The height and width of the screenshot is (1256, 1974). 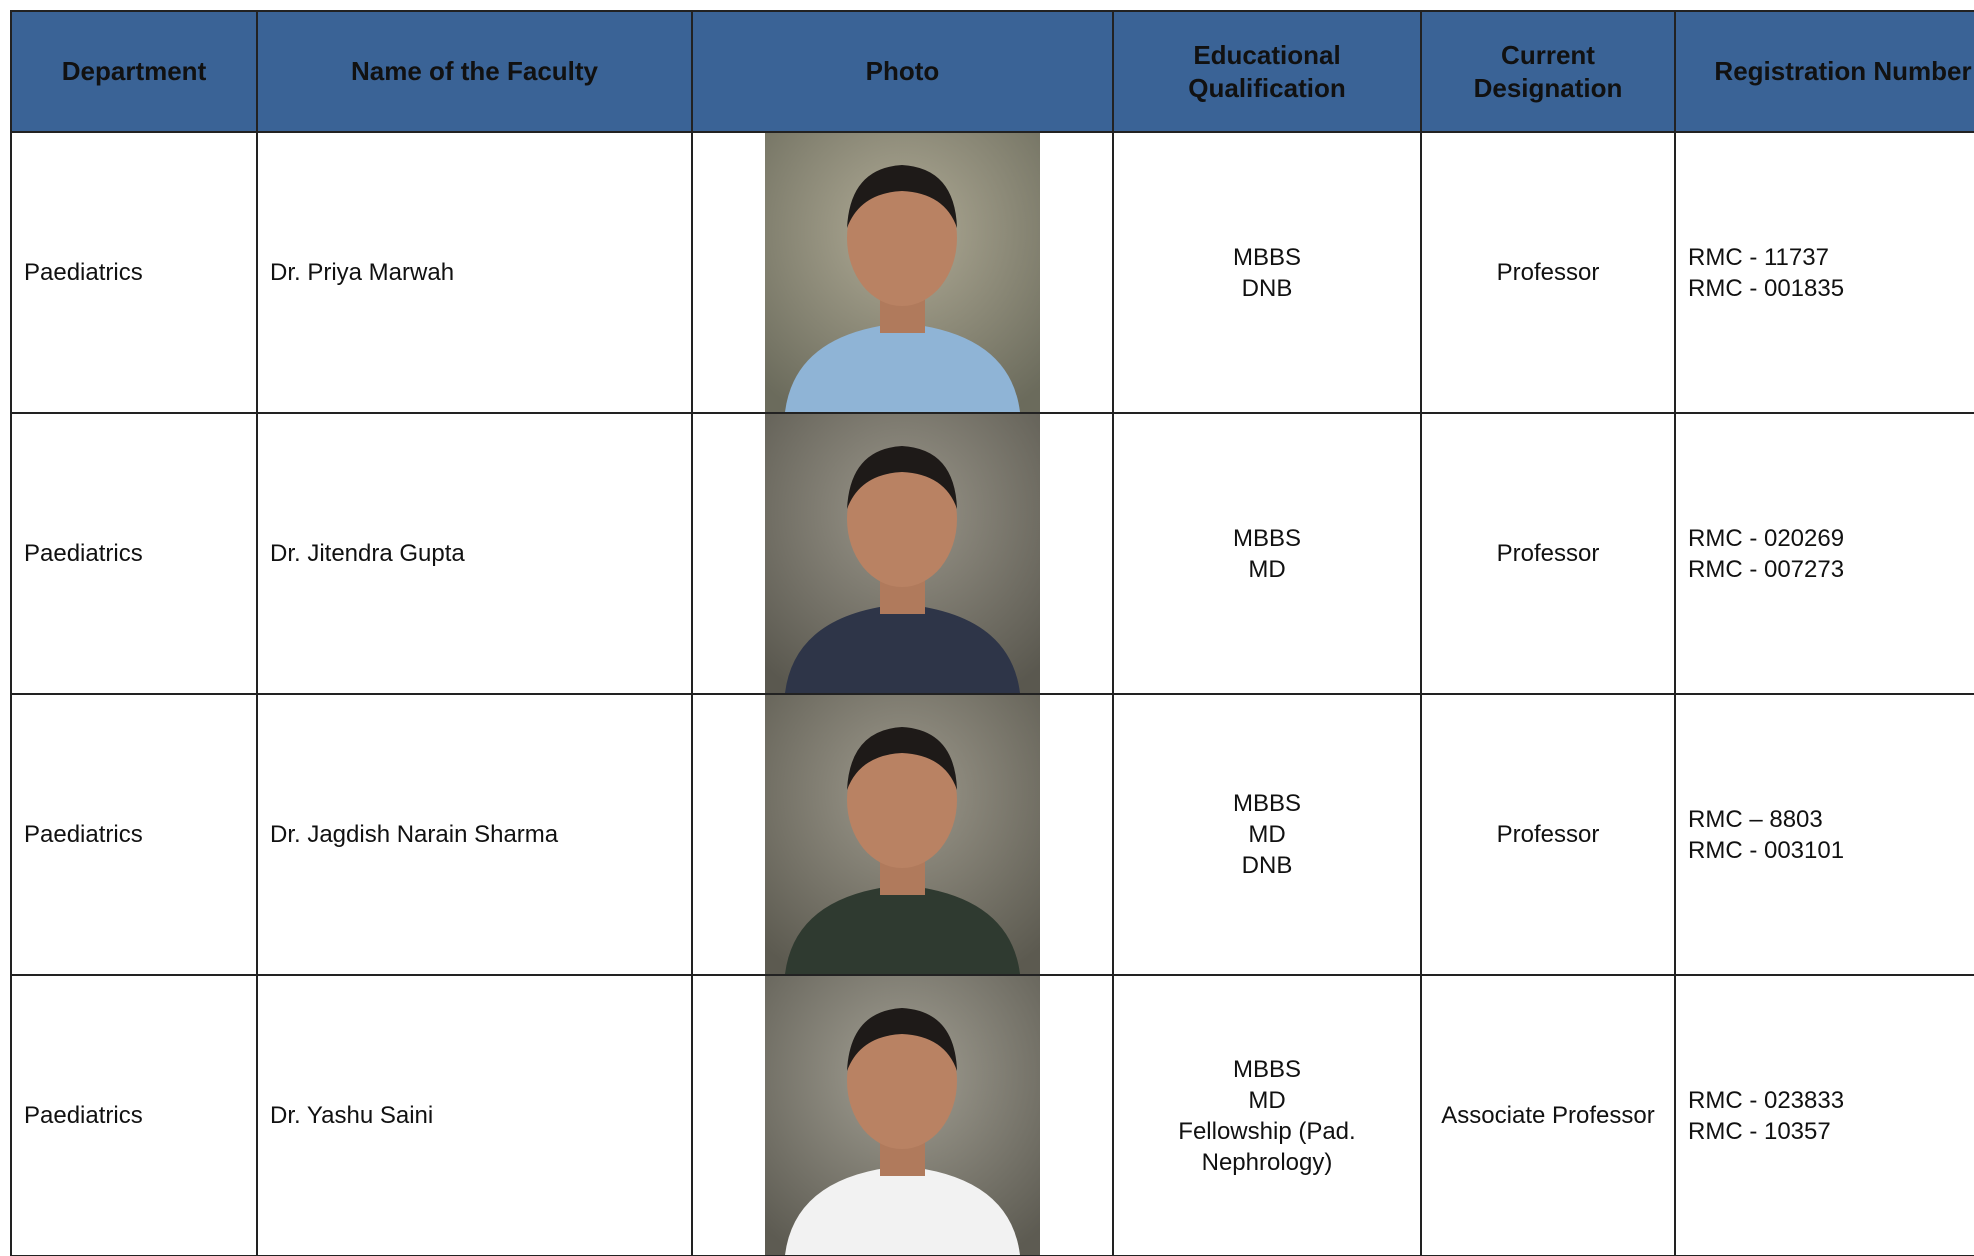 I want to click on registration-cell: RMC – 8803 RMC - 003101, so click(x=1824, y=834).